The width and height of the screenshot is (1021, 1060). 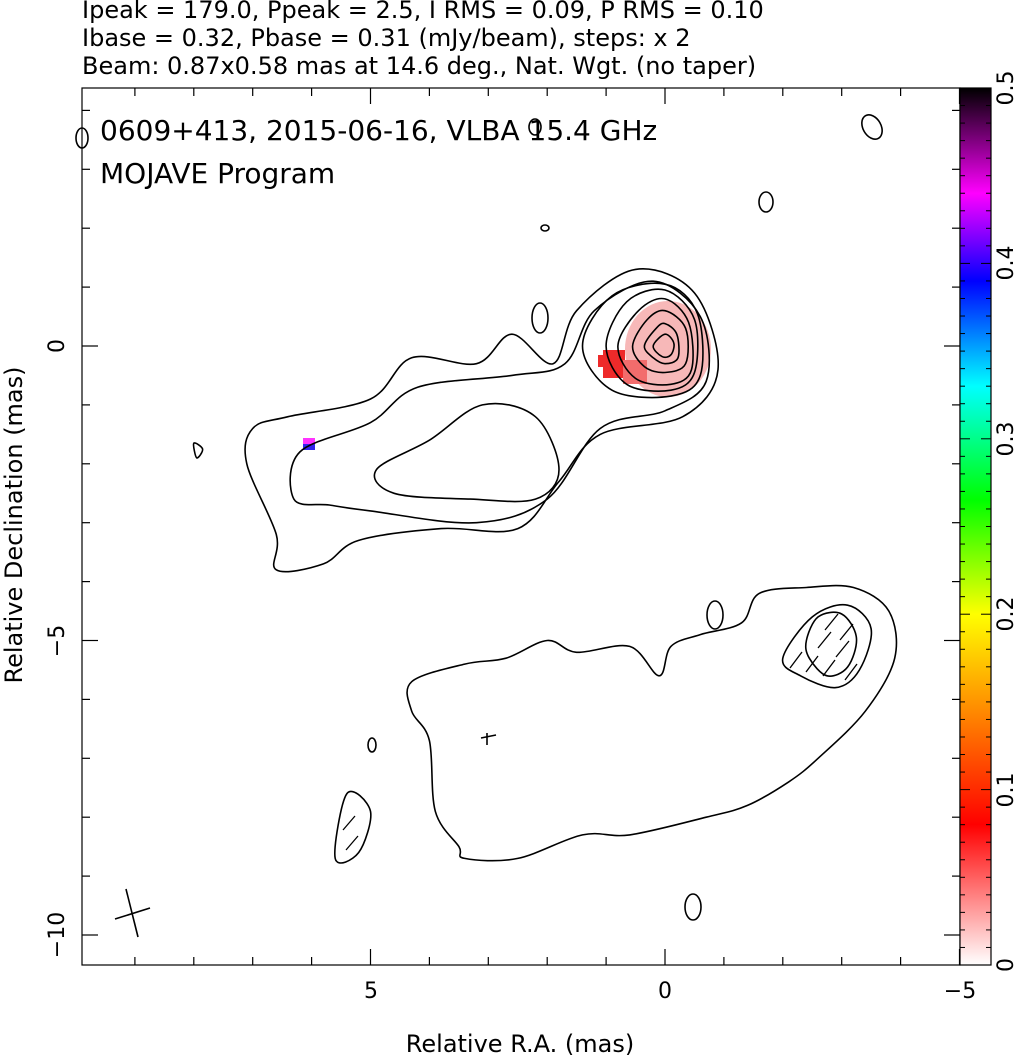 What do you see at coordinates (1006, 614) in the screenshot?
I see `colorbar-tick-label-0.2: 0.2` at bounding box center [1006, 614].